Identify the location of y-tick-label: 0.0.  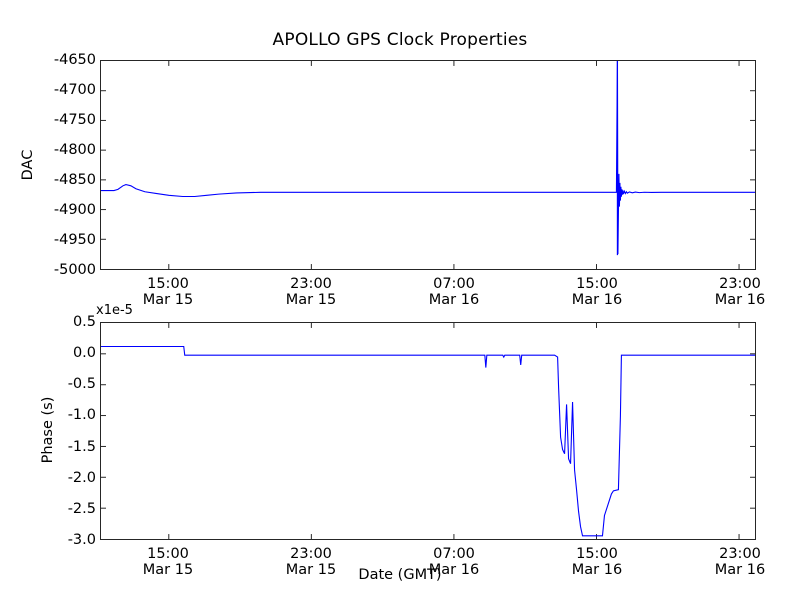
(84, 352).